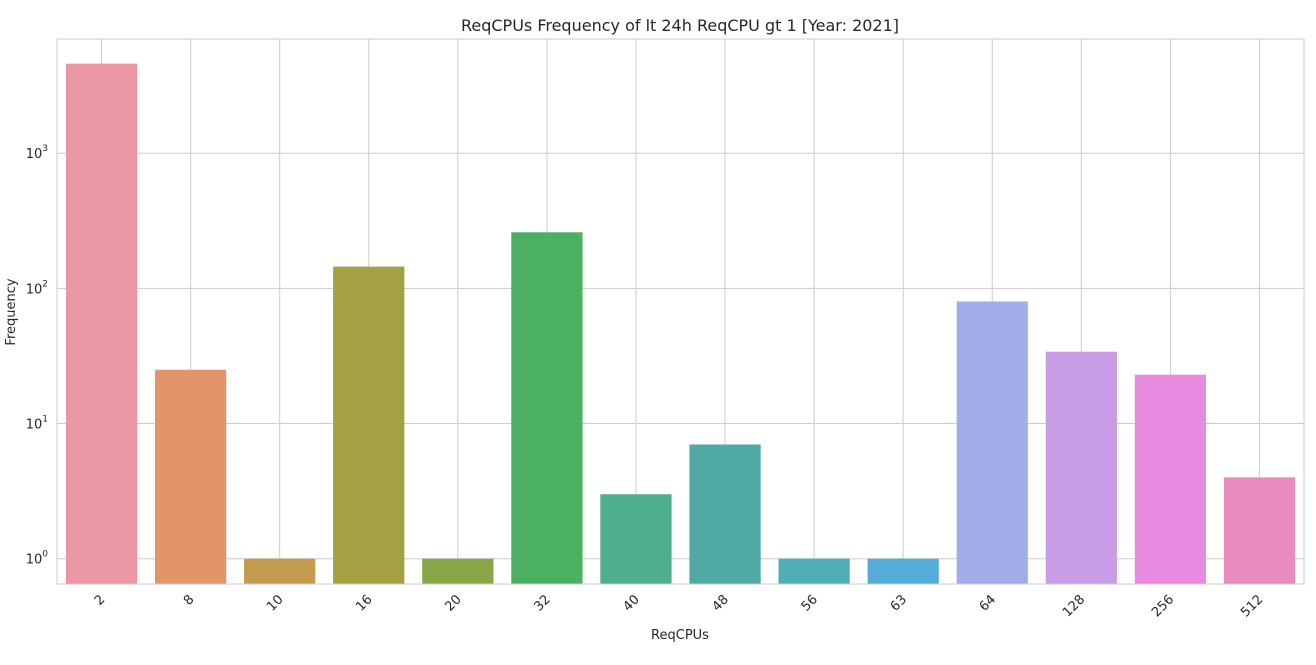 The width and height of the screenshot is (1316, 665). I want to click on x-tick-label: 56, so click(810, 603).